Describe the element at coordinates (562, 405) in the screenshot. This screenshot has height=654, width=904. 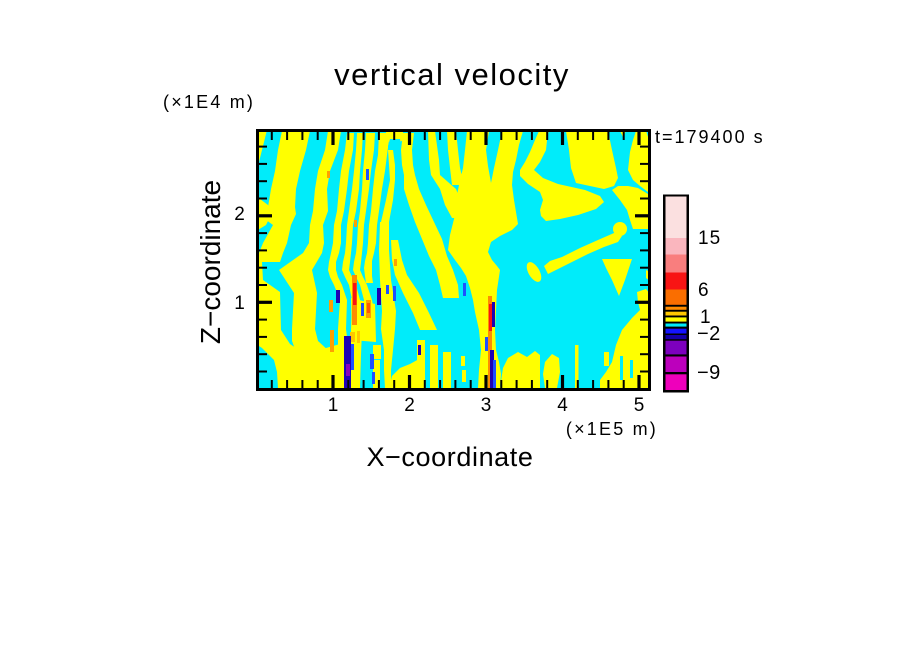
I see `svg-text: 4` at that location.